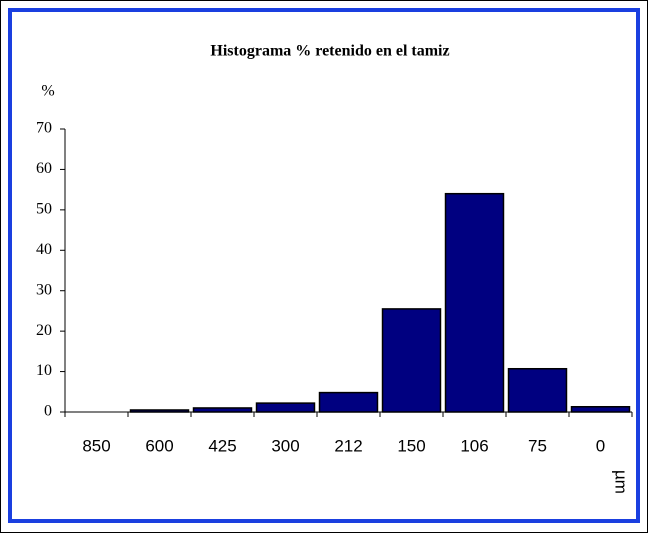 This screenshot has width=648, height=533. What do you see at coordinates (600, 445) in the screenshot?
I see `x-tick-label: 0` at bounding box center [600, 445].